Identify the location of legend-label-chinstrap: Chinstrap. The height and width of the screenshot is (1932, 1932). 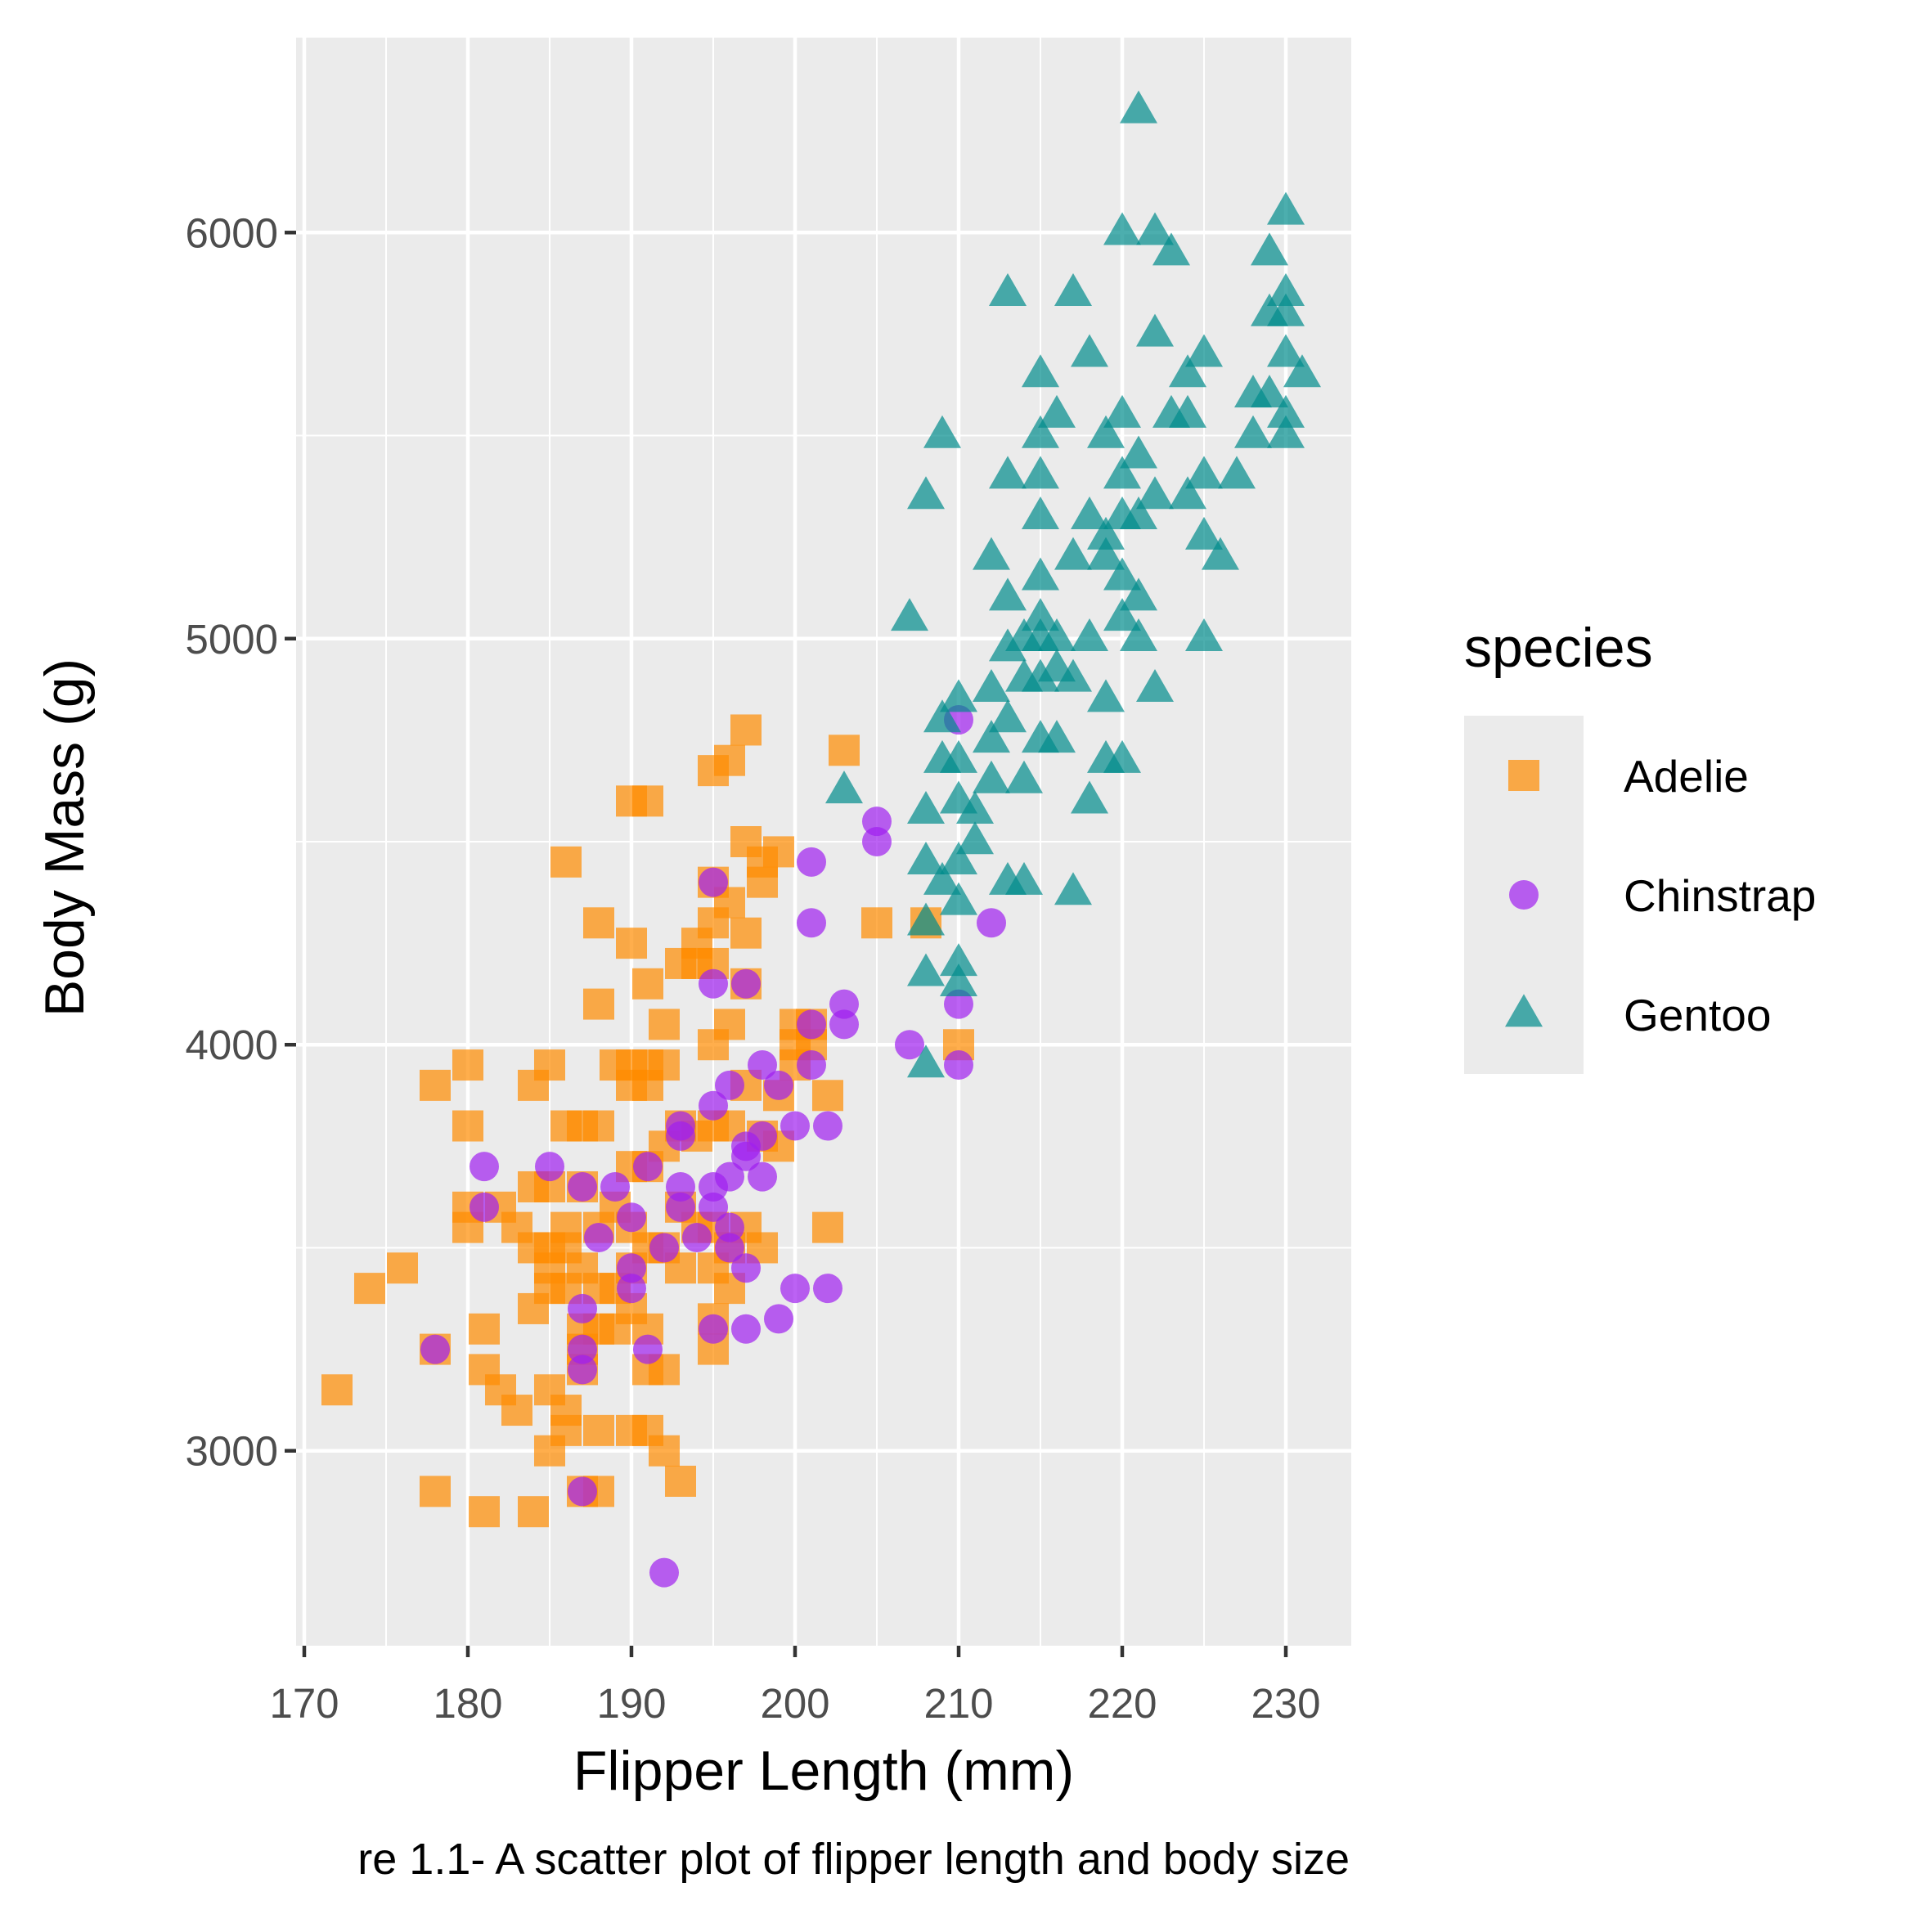
(1720, 895).